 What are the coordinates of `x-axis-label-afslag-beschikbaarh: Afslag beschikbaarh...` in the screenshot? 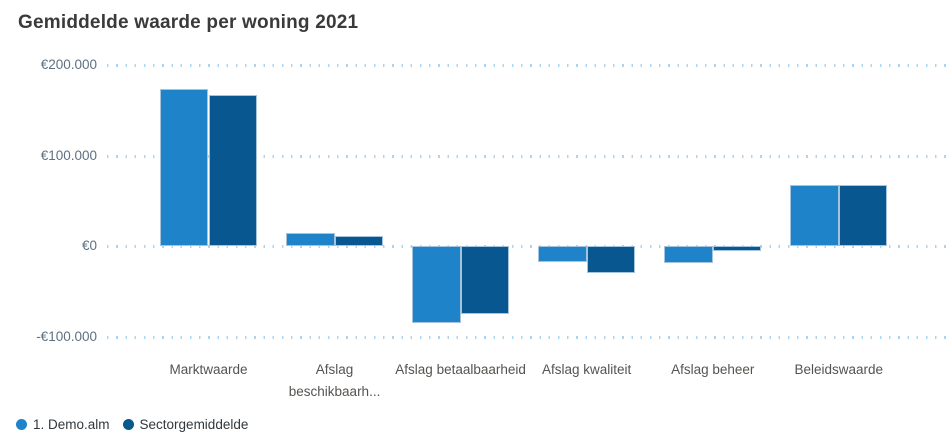 It's located at (334, 380).